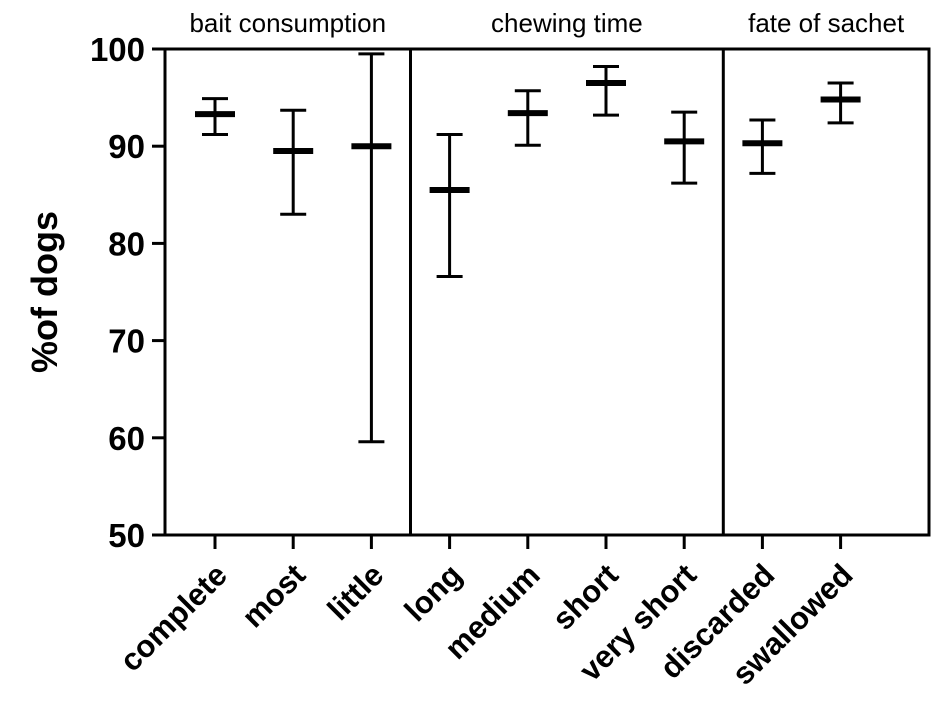 The image size is (940, 714). Describe the element at coordinates (126, 243) in the screenshot. I see `y-tick-label-80: 80` at that location.